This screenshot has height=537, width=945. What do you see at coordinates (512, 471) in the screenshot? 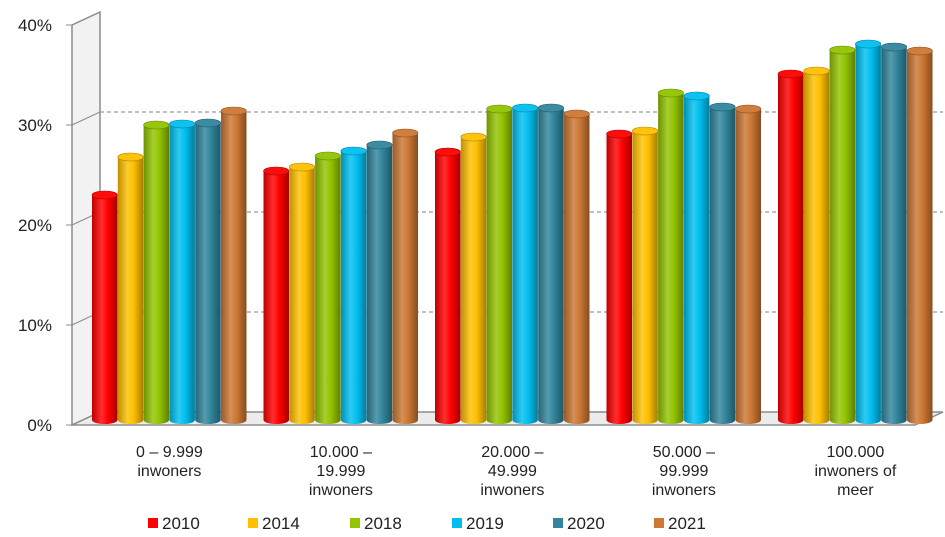
I see `x-category-label: 20.000 –49.999 inwoners` at bounding box center [512, 471].